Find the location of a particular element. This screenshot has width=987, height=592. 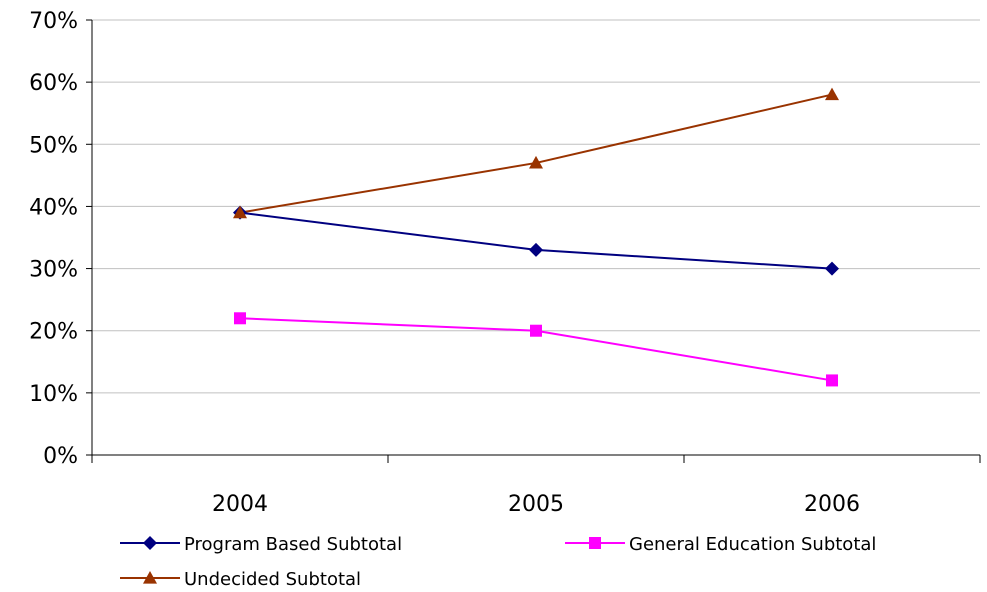

y-tick-label: 40% is located at coordinates (53, 207).